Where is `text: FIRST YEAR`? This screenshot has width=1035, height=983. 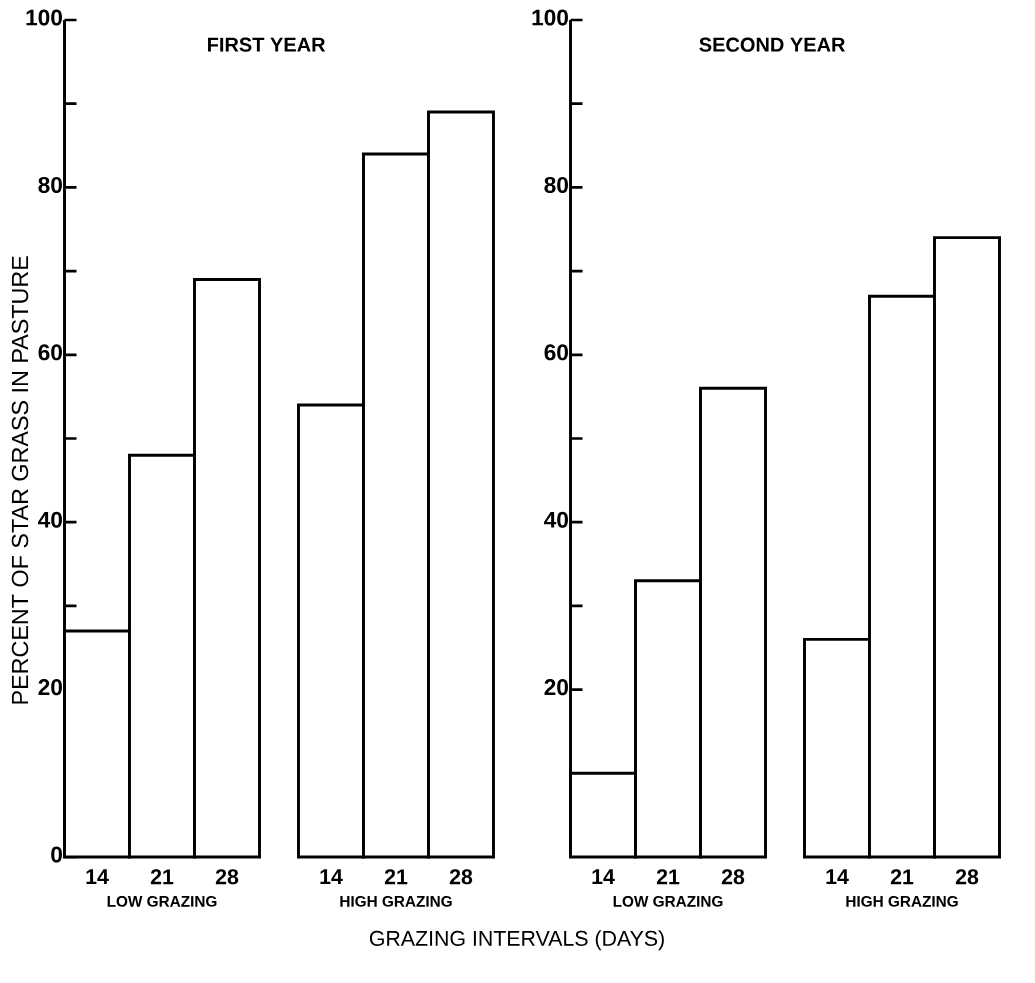 text: FIRST YEAR is located at coordinates (267, 44).